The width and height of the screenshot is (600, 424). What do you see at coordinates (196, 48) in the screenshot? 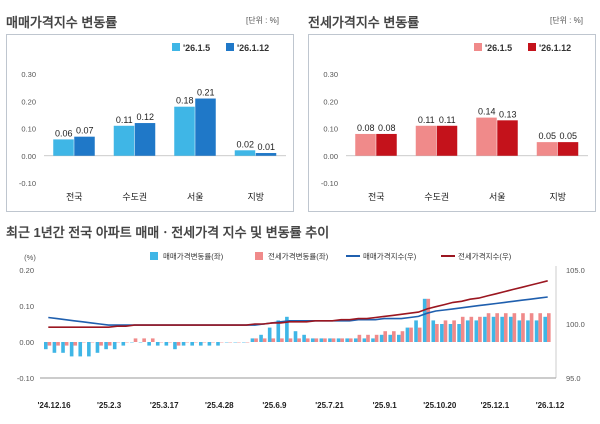
I see `legend-label: '26.1.5` at bounding box center [196, 48].